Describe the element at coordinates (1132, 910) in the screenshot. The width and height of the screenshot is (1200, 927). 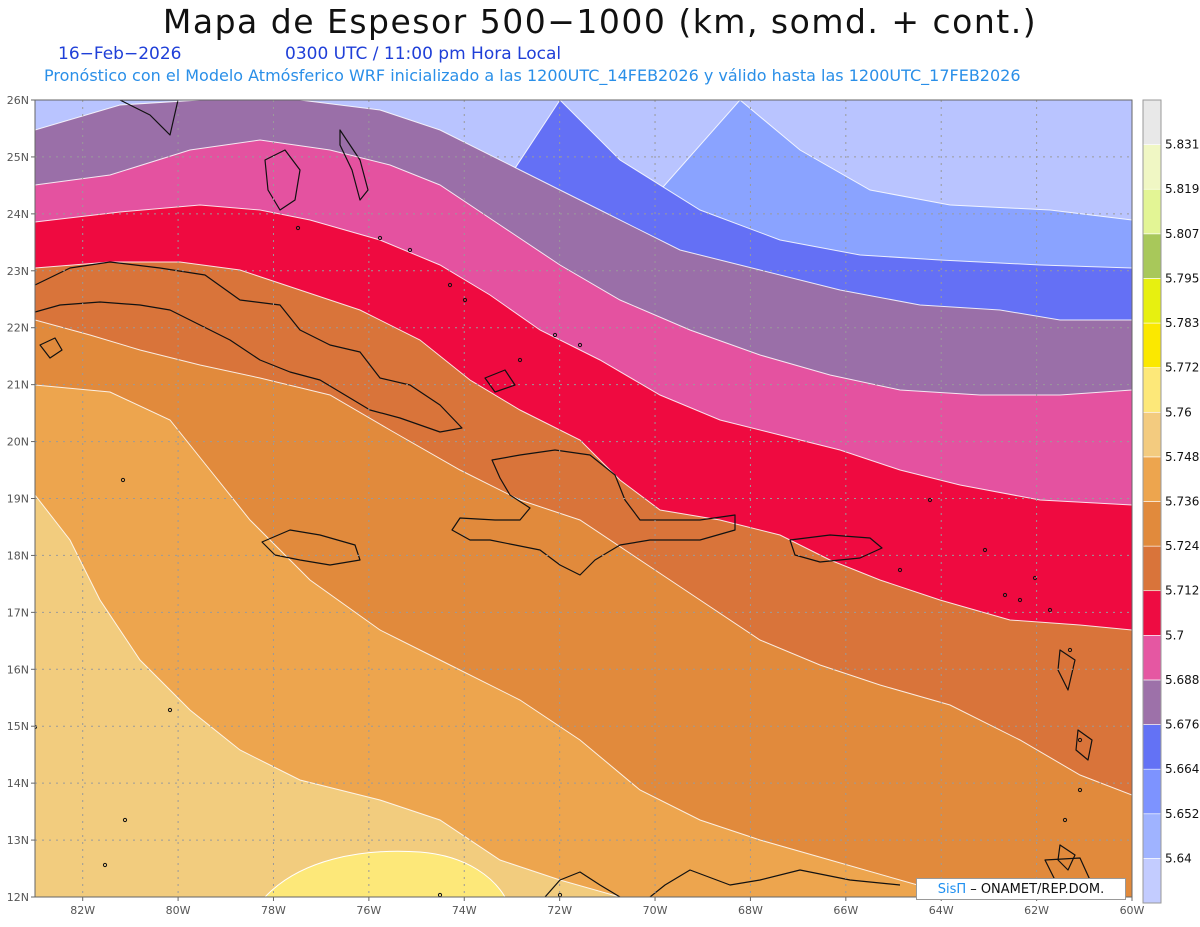
I see `lon-tick-label: 60W` at that location.